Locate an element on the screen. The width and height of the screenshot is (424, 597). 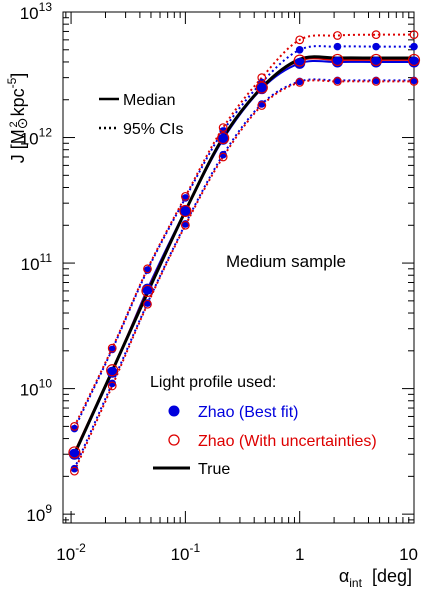
x-axis-label: αint [deg] is located at coordinates (375, 578).